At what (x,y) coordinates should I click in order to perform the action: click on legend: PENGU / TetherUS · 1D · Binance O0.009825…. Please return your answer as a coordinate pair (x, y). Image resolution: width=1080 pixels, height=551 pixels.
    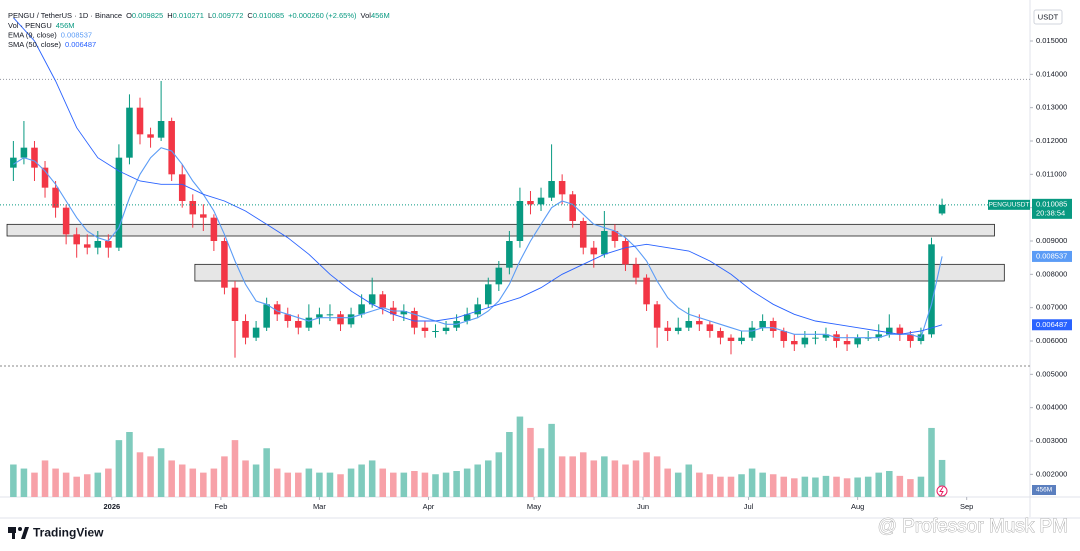
    Looking at the image, I should click on (199, 30).